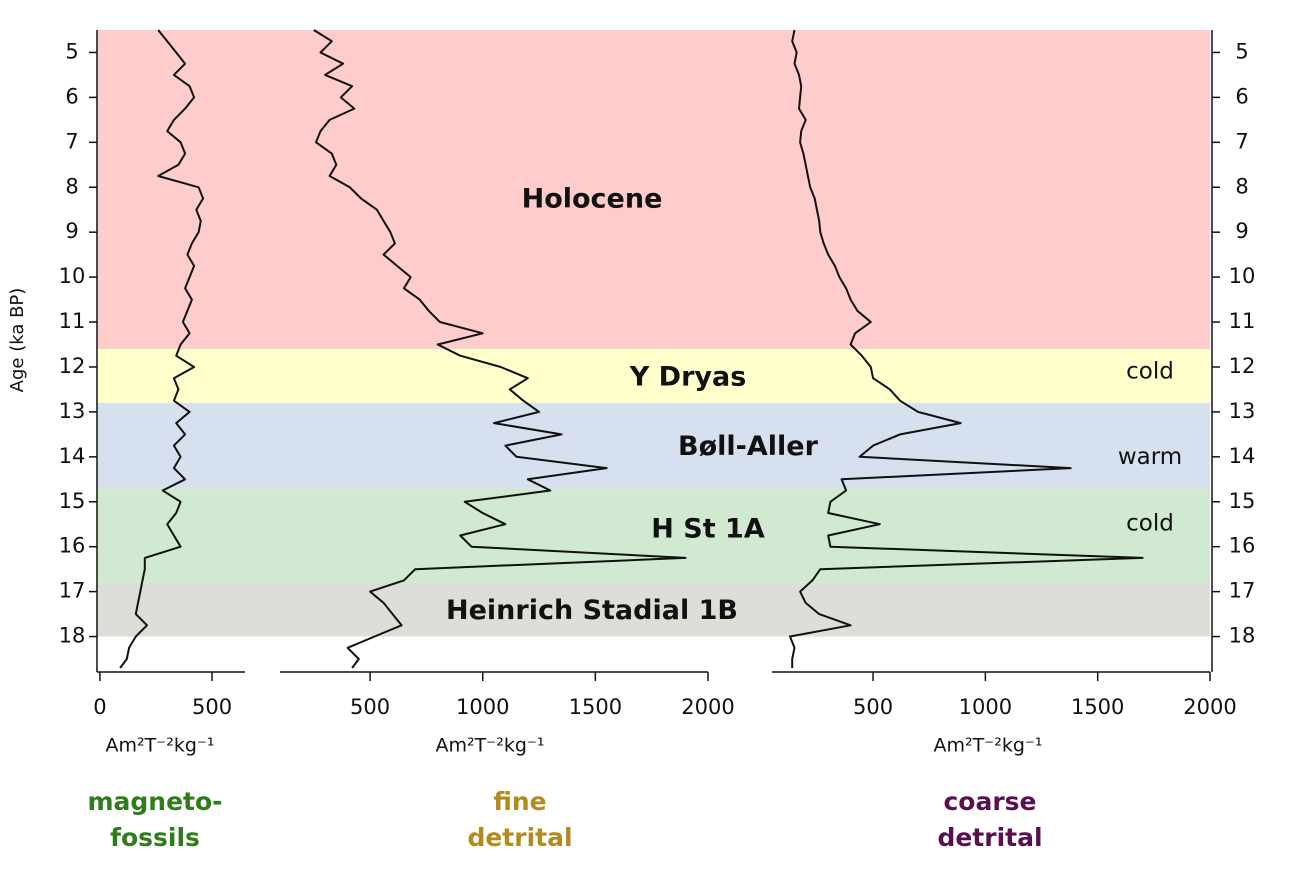 This screenshot has width=1311, height=869. I want to click on band-label: Y Dryas, so click(688, 376).